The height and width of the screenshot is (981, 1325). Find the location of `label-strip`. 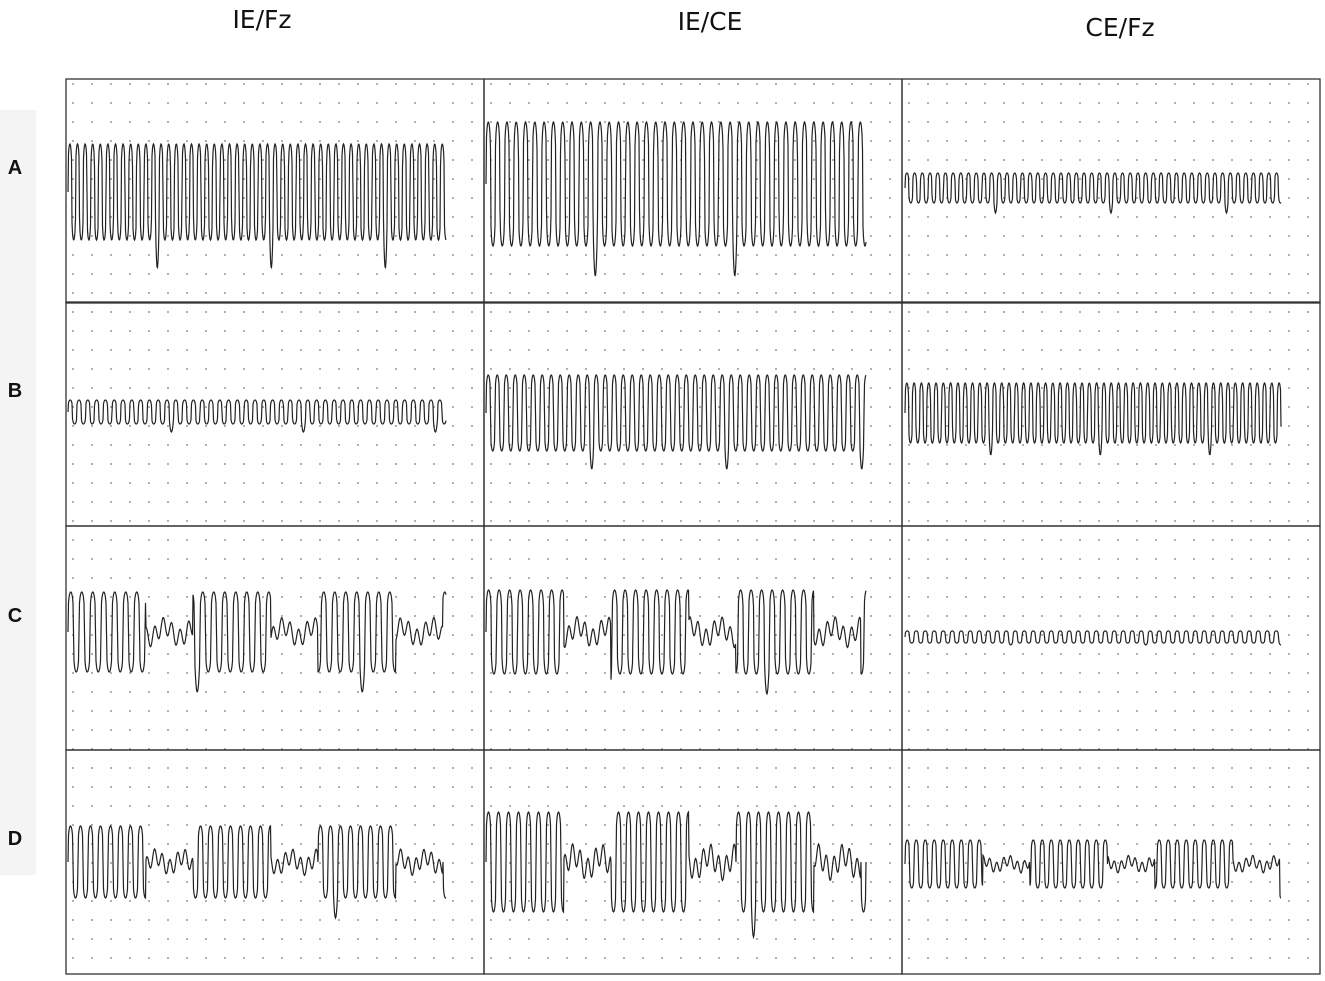

label-strip is located at coordinates (18, 492).